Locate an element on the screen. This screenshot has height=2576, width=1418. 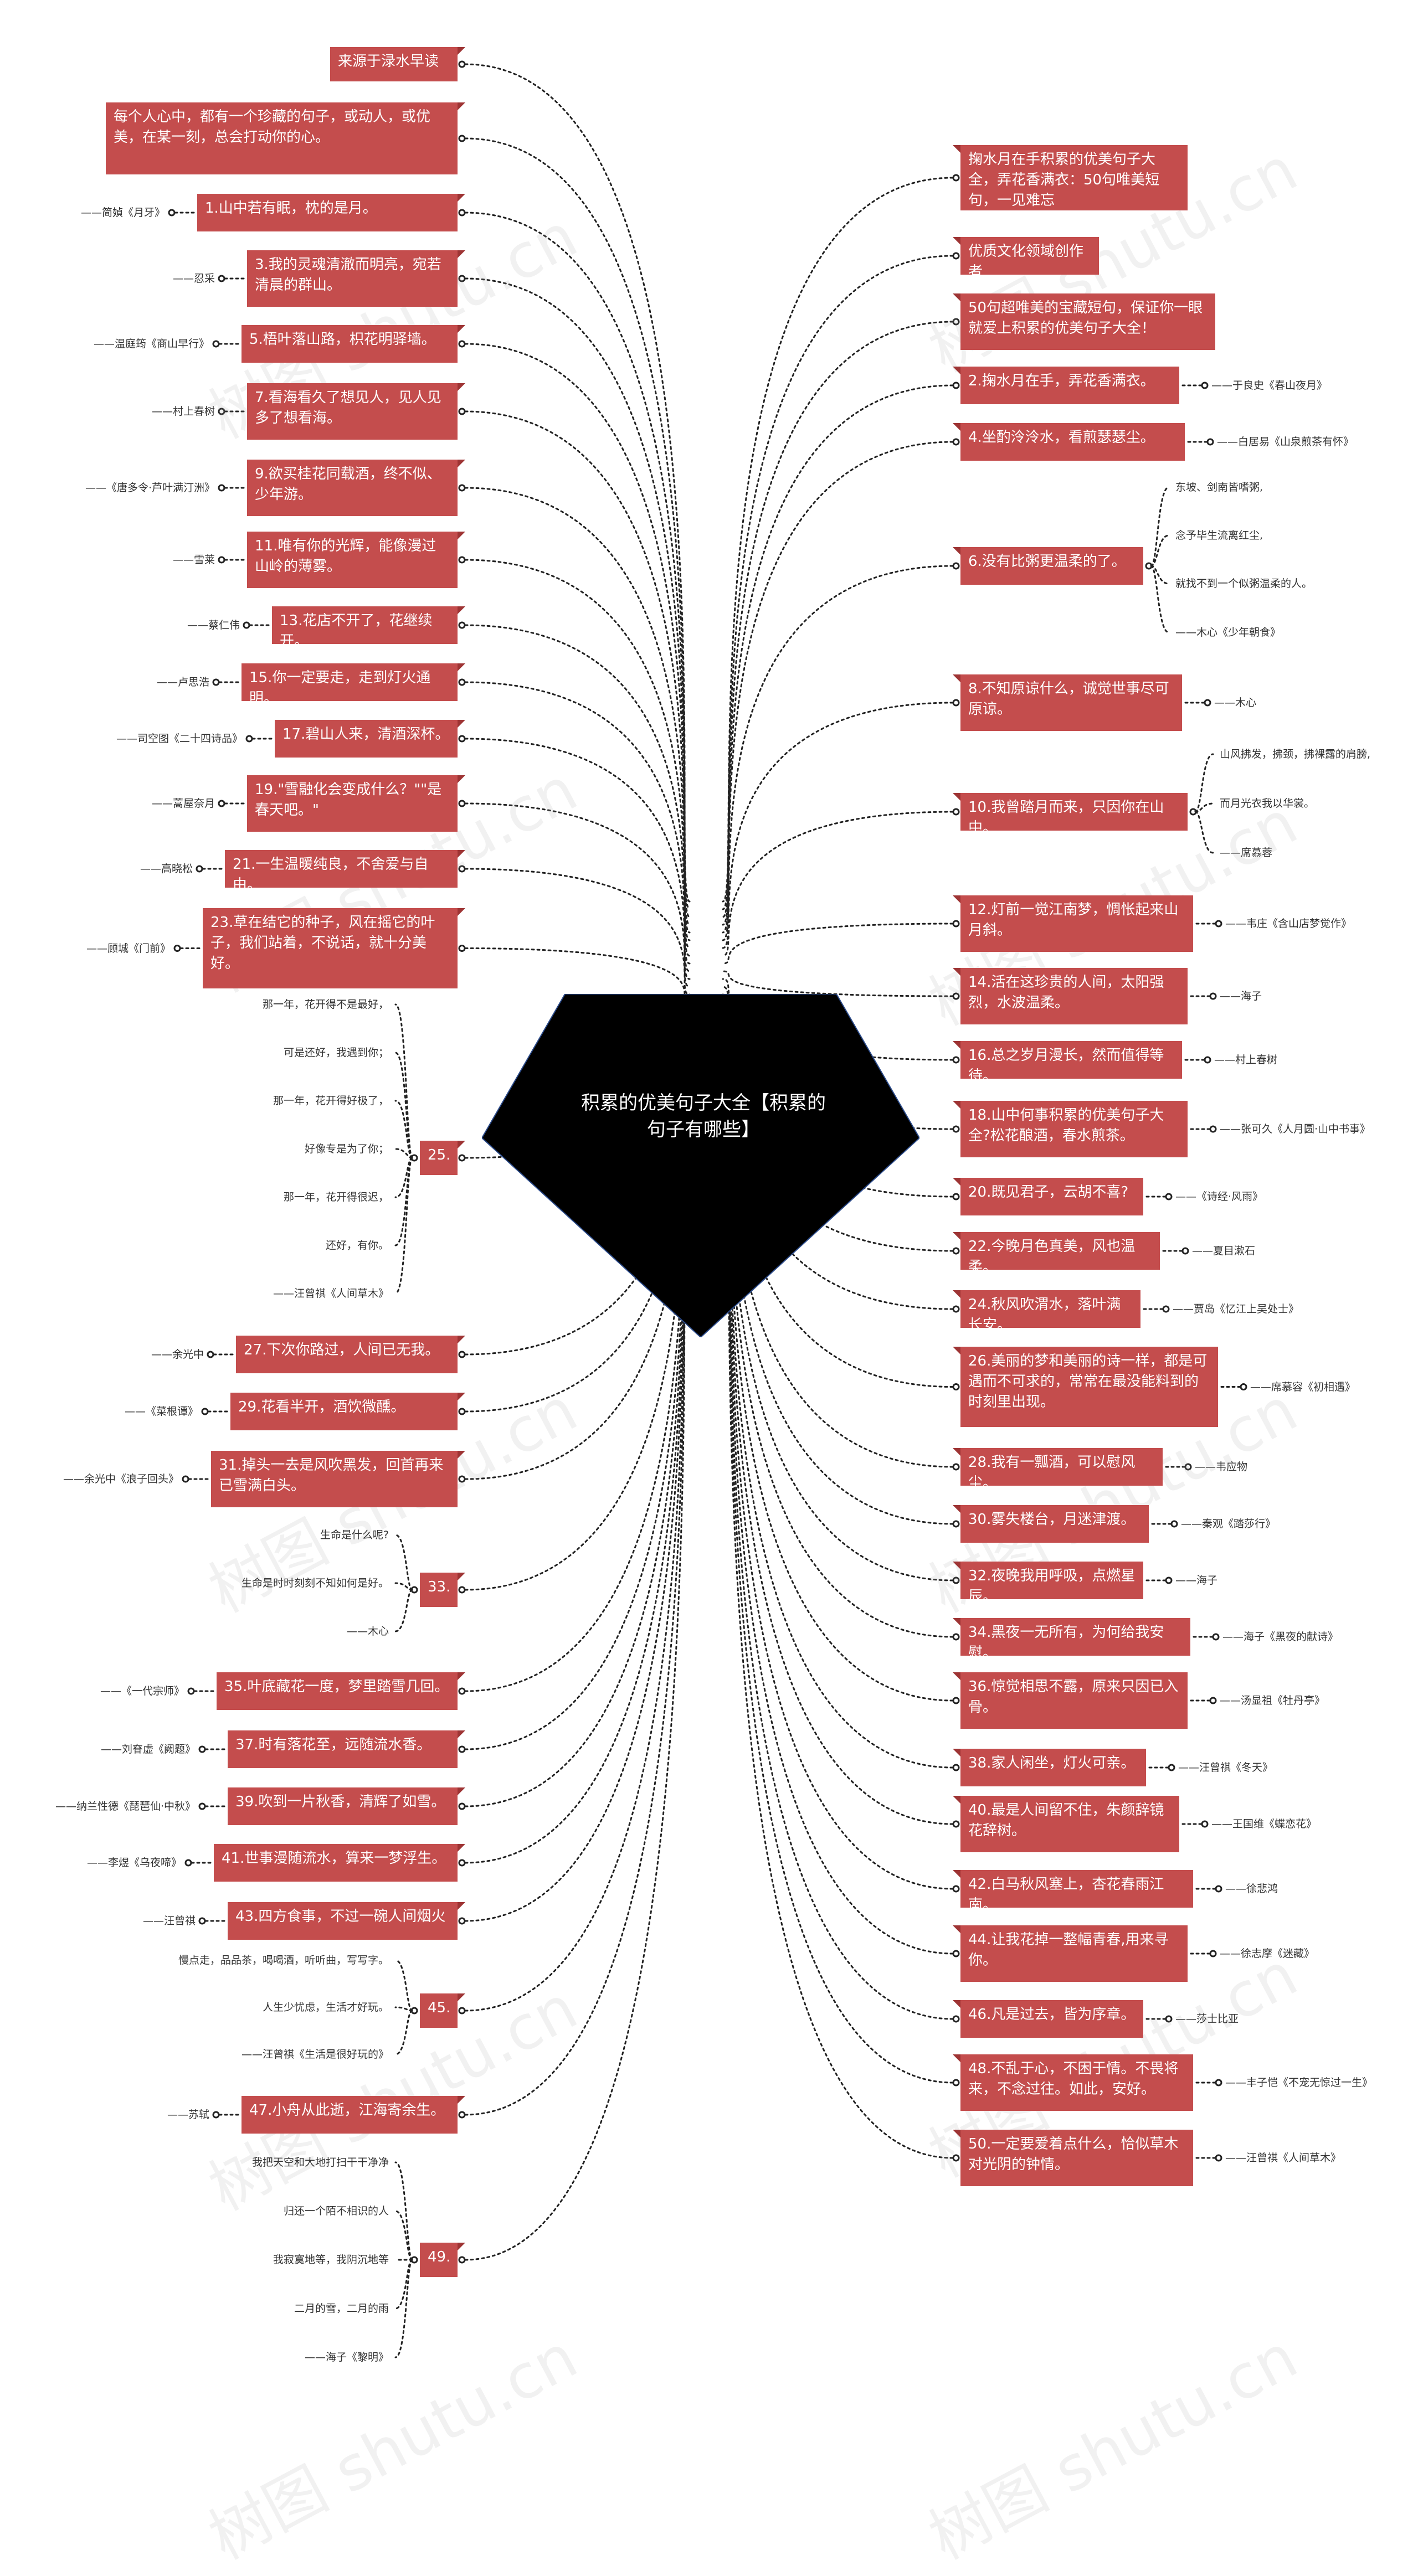
center-node is located at coordinates (701, 1165).